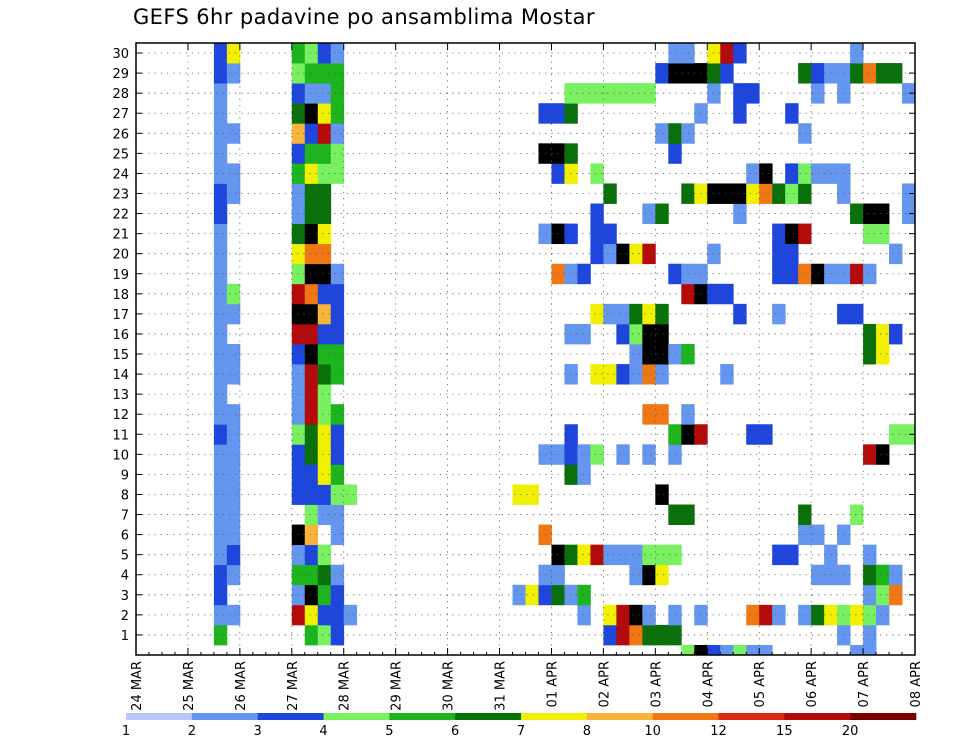  Describe the element at coordinates (125, 536) in the screenshot. I see `y-tick-label: 6` at that location.